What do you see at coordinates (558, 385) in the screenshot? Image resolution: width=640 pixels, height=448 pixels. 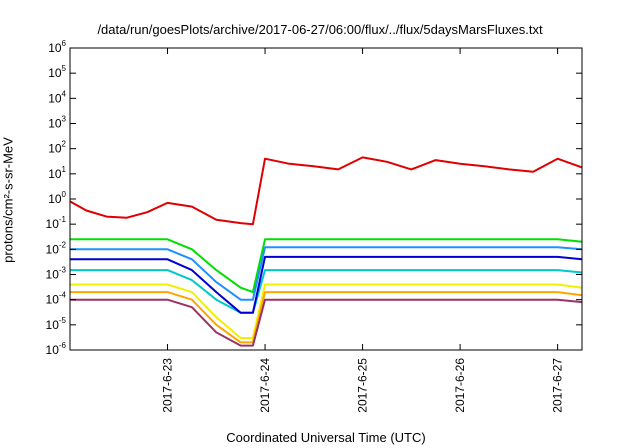 I see `x-tick-label-4: 2017-6-27` at bounding box center [558, 385].